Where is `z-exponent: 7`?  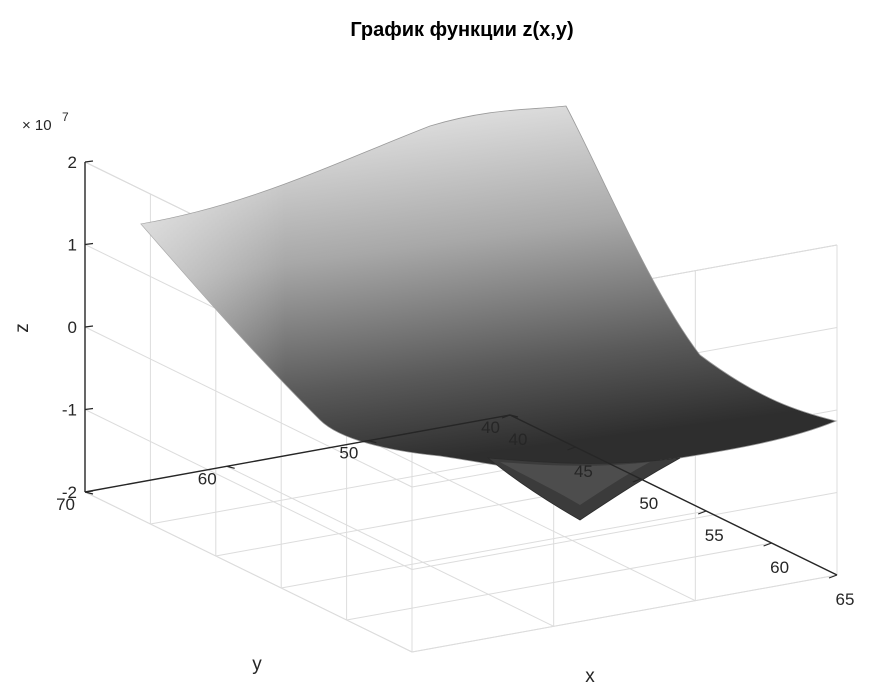 z-exponent: 7 is located at coordinates (65, 117).